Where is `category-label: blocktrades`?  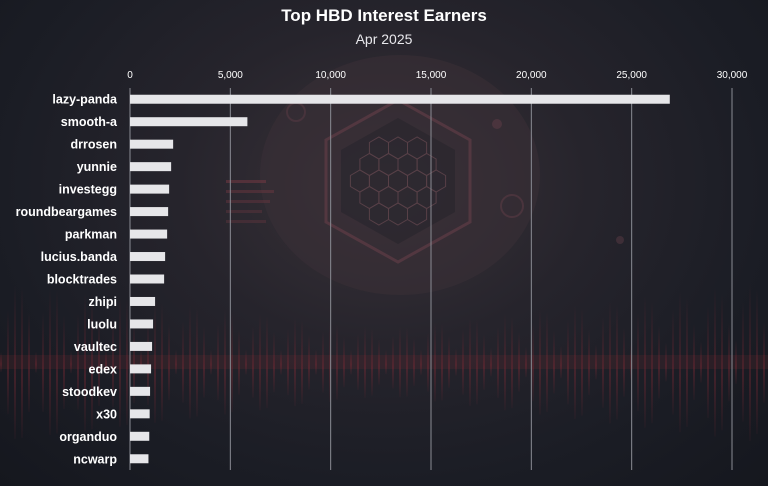 category-label: blocktrades is located at coordinates (82, 280).